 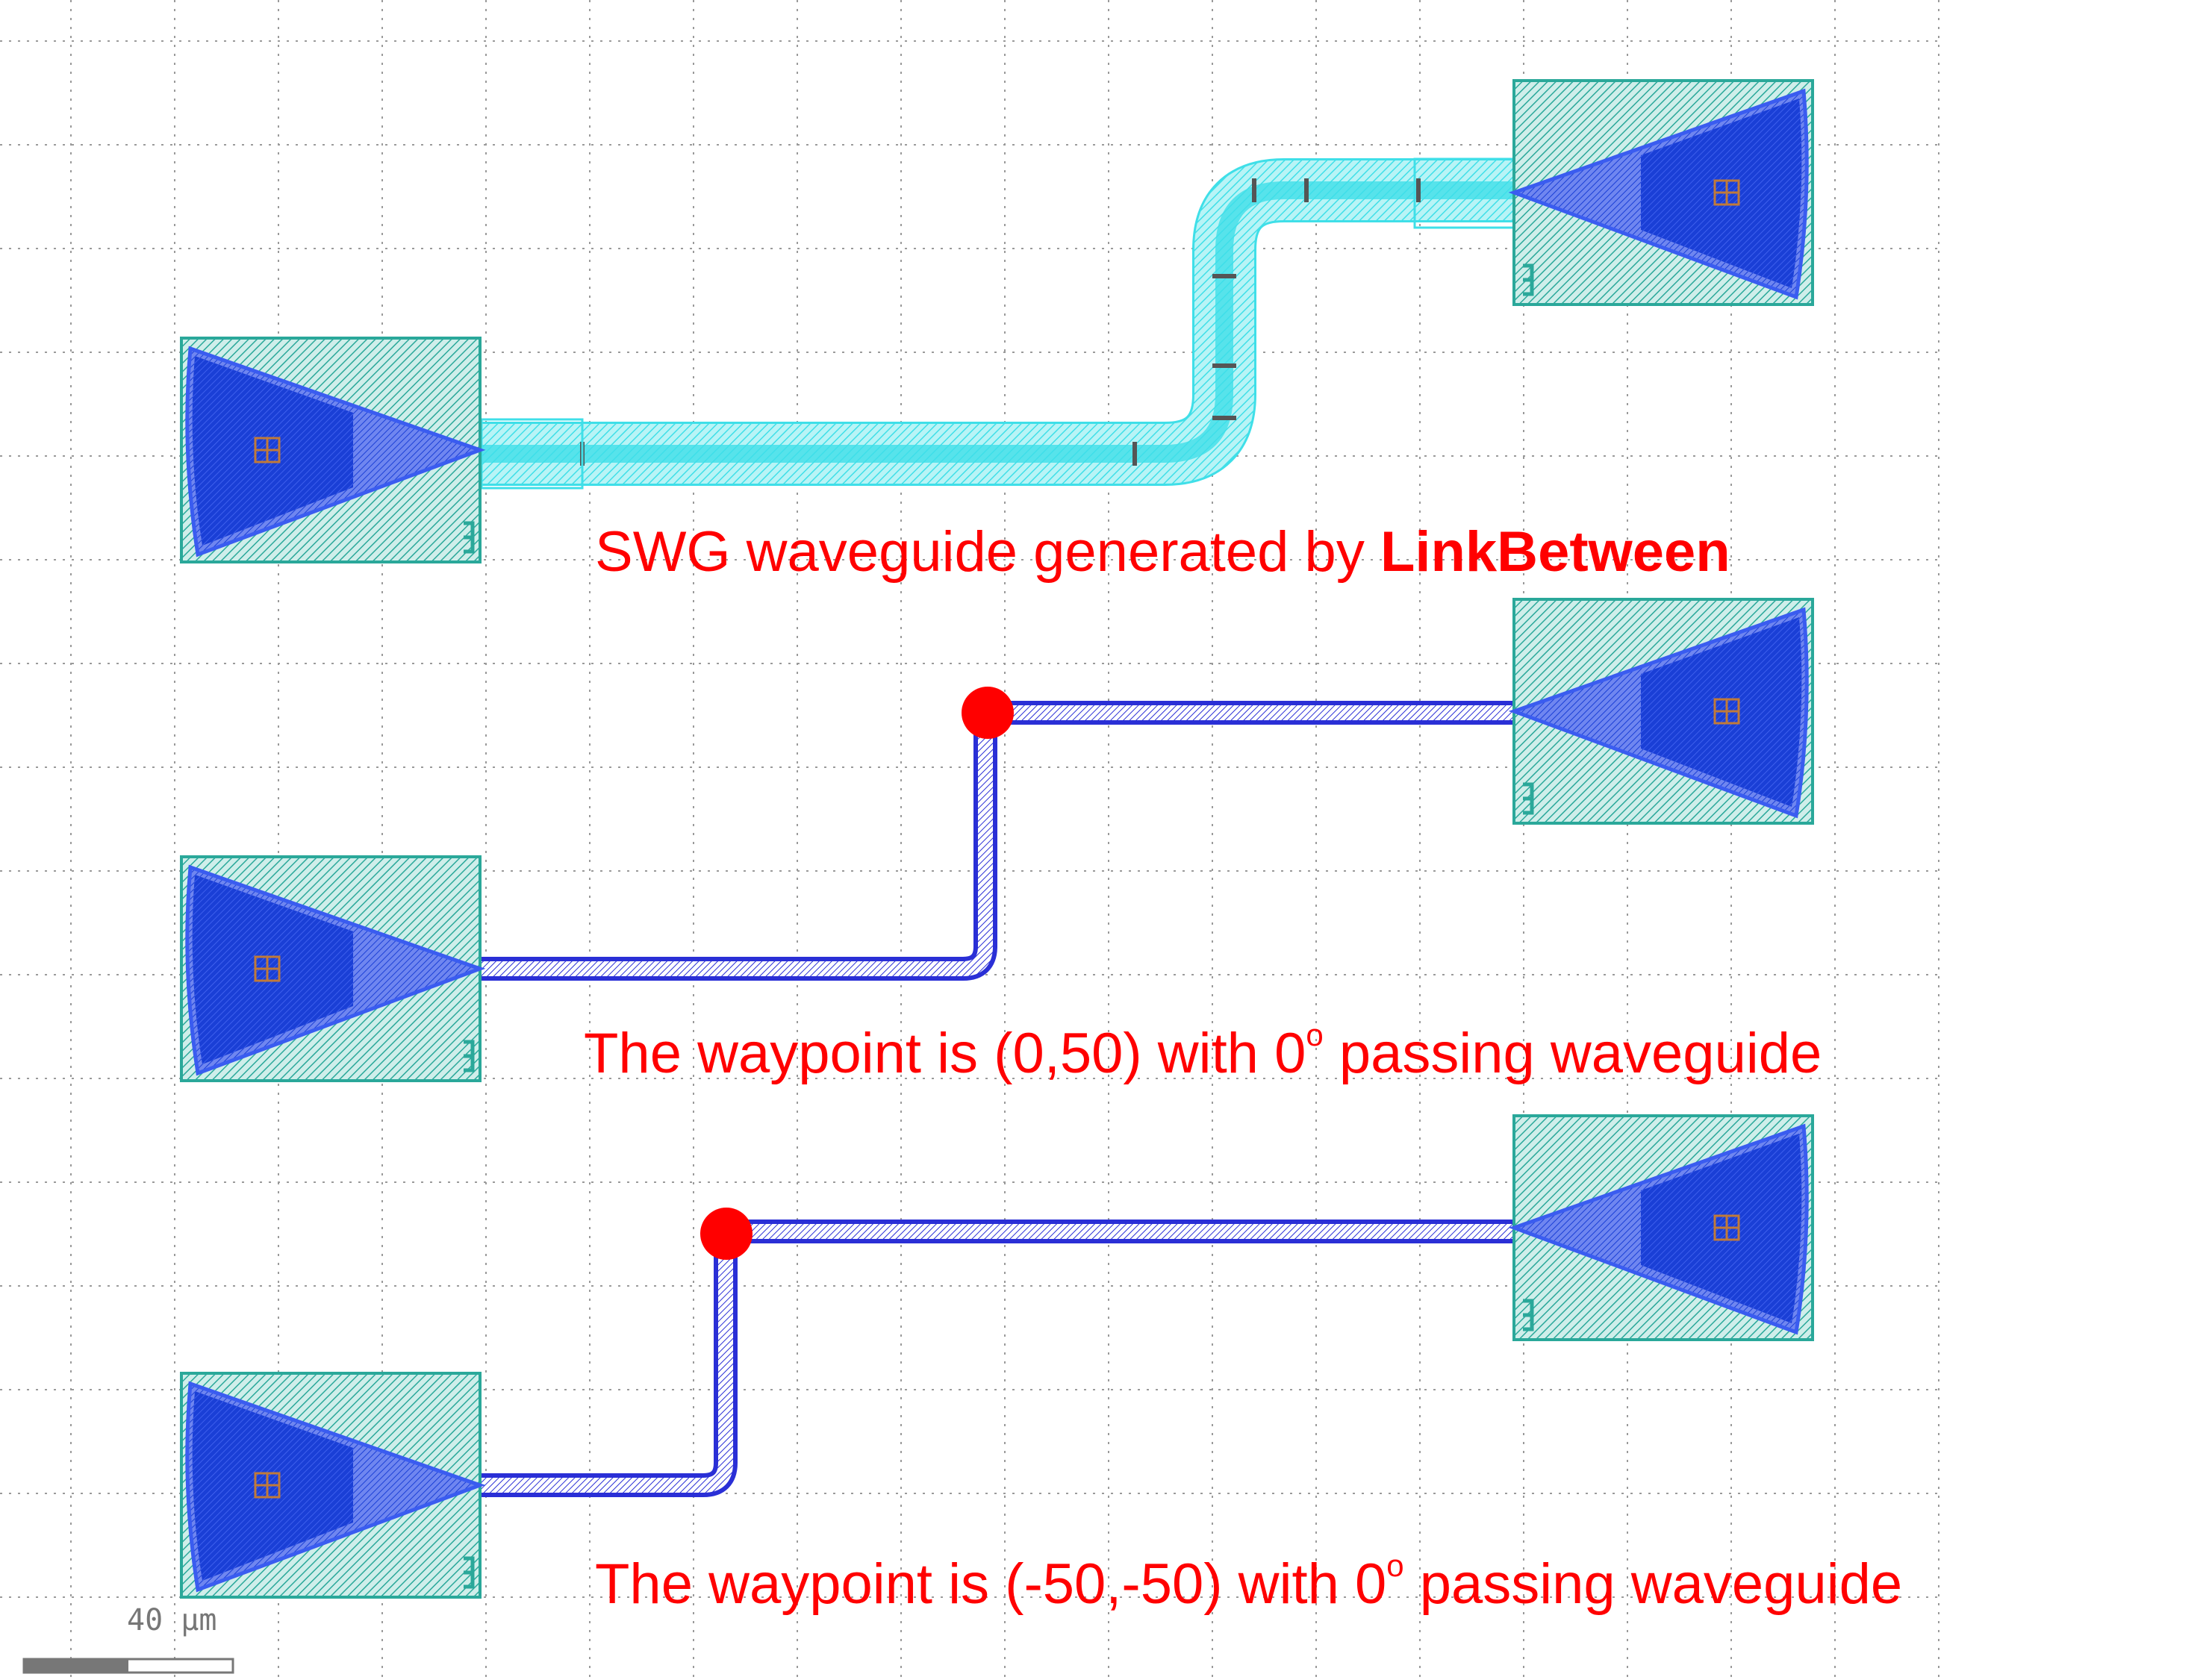 I want to click on scale-bar-label: 40 μm, so click(x=172, y=1620).